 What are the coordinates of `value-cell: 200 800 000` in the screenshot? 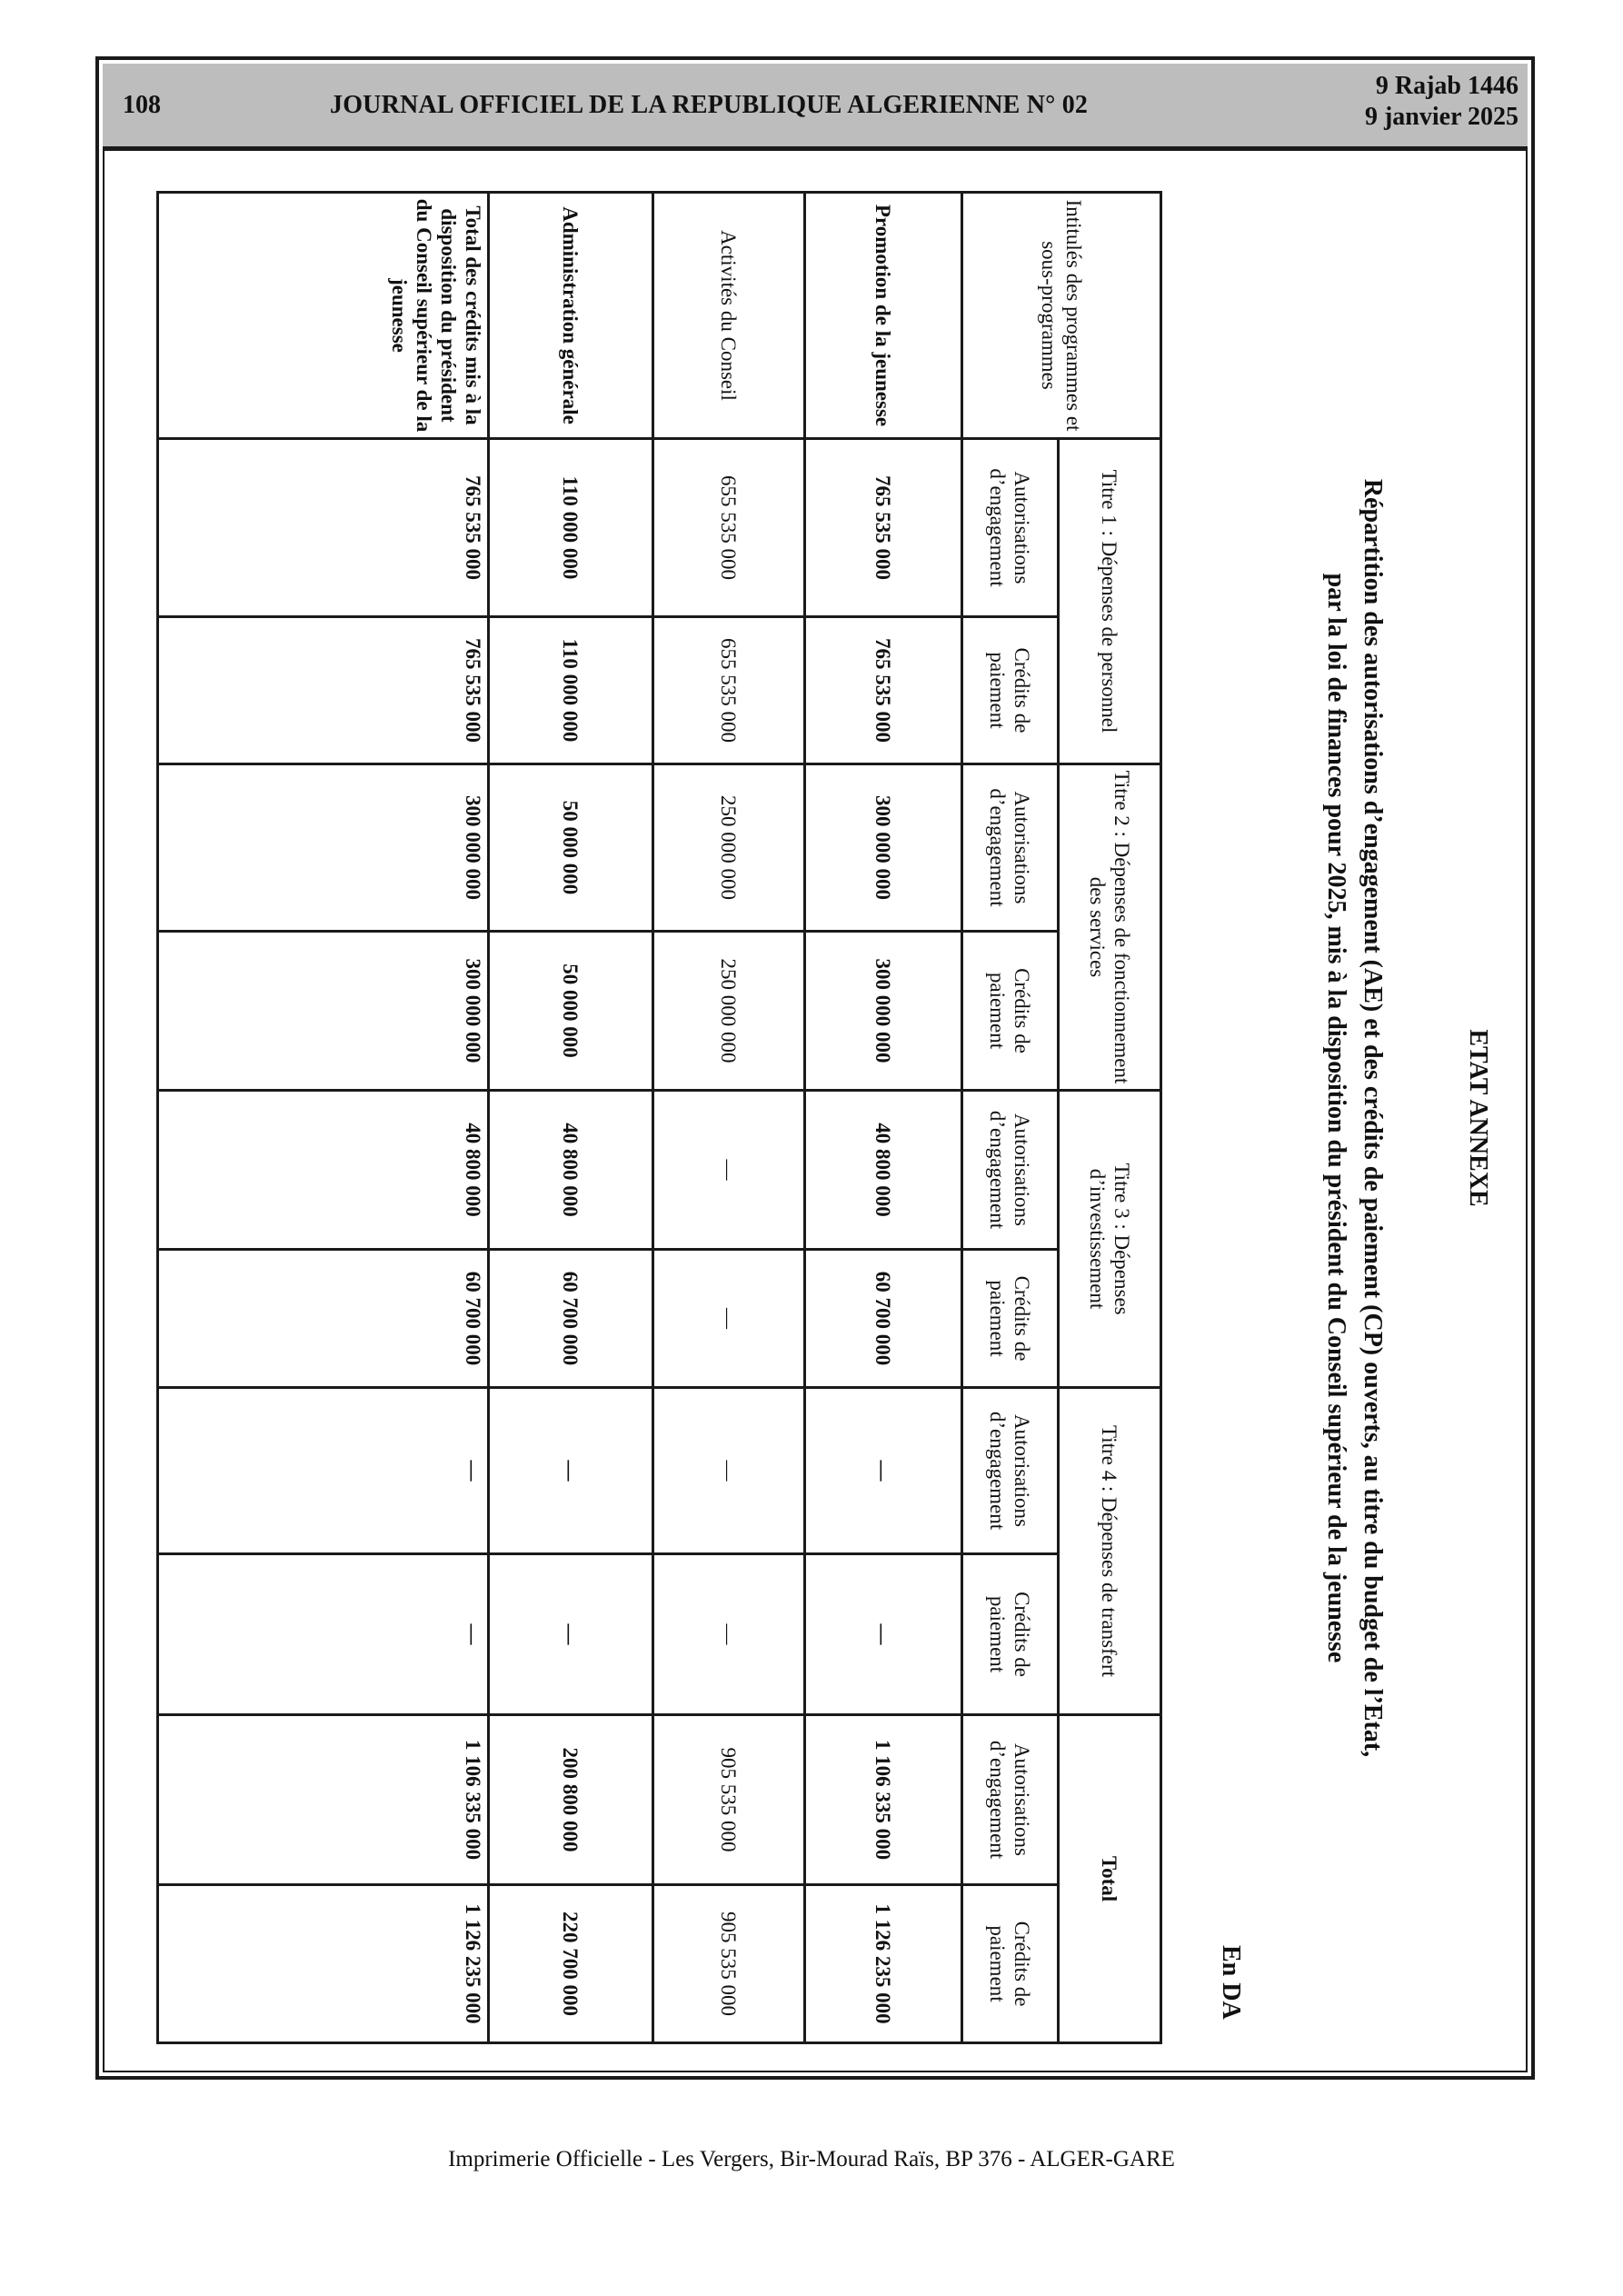 It's located at (571, 1799).